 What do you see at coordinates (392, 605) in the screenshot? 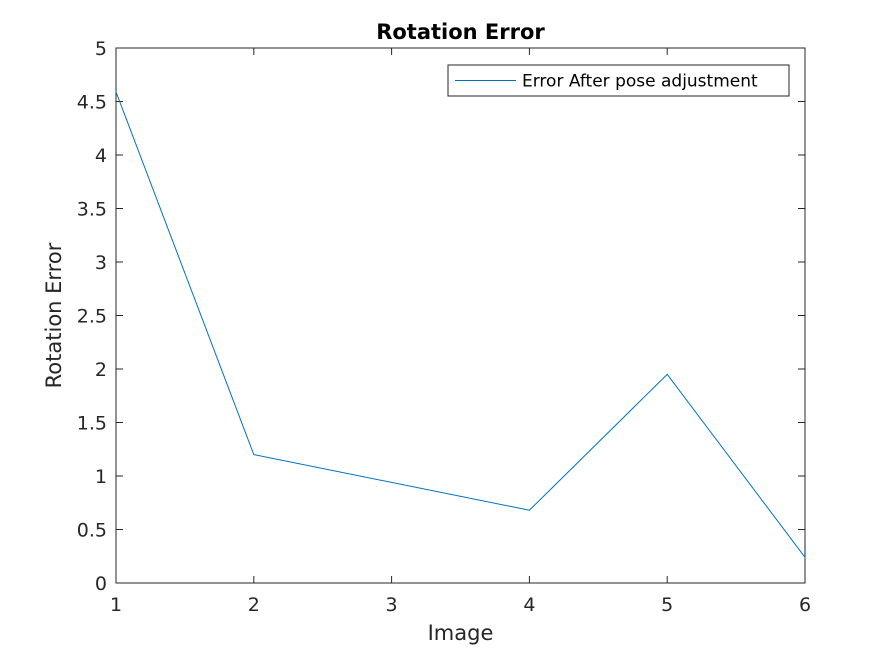
I see `x-tick-label: 3` at bounding box center [392, 605].